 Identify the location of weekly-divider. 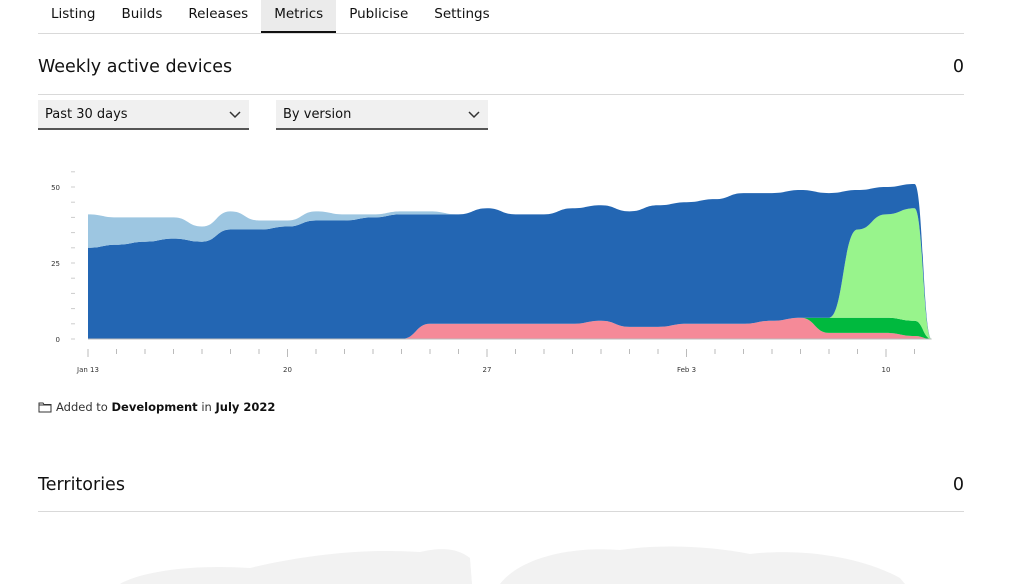
(501, 94).